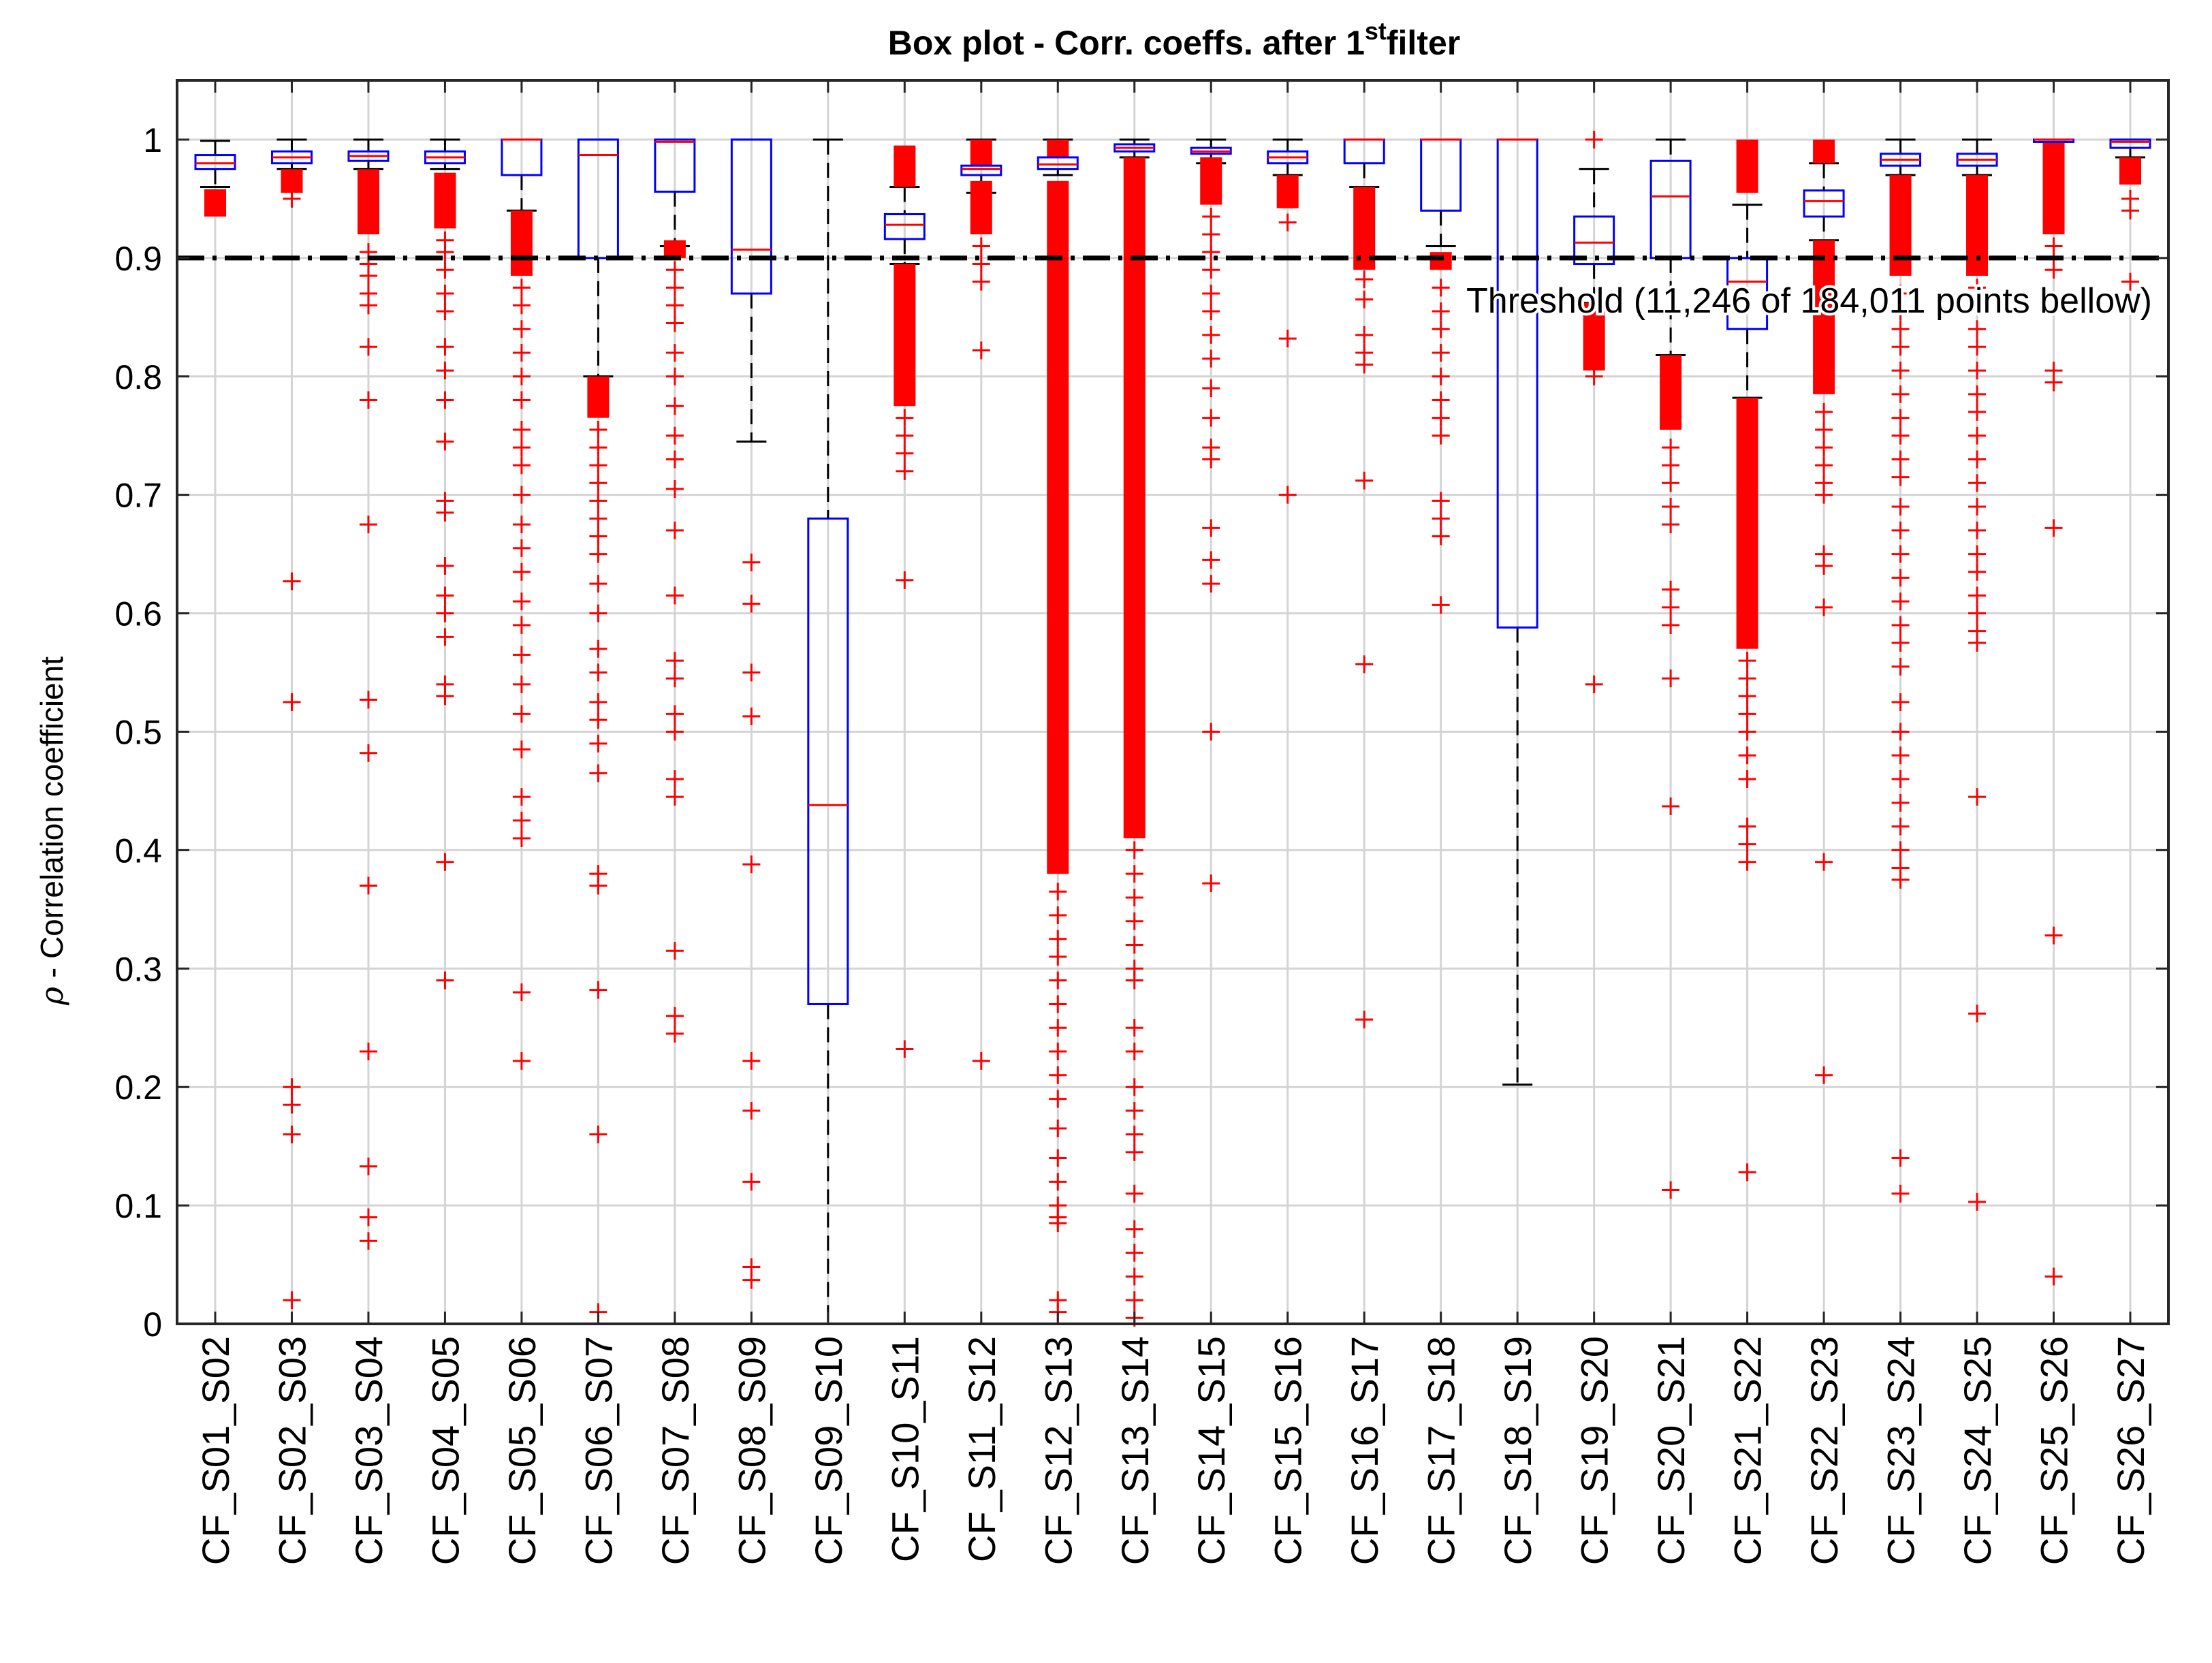 The height and width of the screenshot is (1663, 2212). What do you see at coordinates (138, 969) in the screenshot?
I see `y-tick-label: 0.3` at bounding box center [138, 969].